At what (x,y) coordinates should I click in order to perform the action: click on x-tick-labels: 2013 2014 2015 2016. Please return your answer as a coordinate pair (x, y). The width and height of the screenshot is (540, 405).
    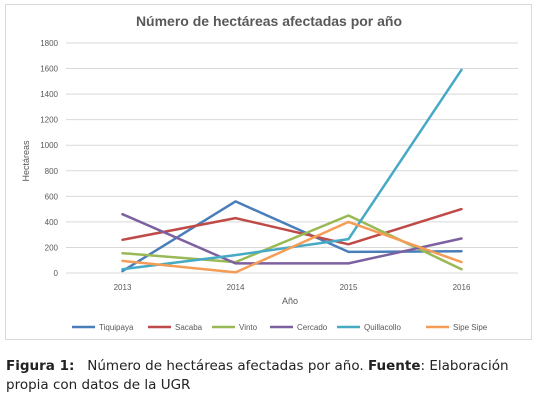
    Looking at the image, I should click on (292, 287).